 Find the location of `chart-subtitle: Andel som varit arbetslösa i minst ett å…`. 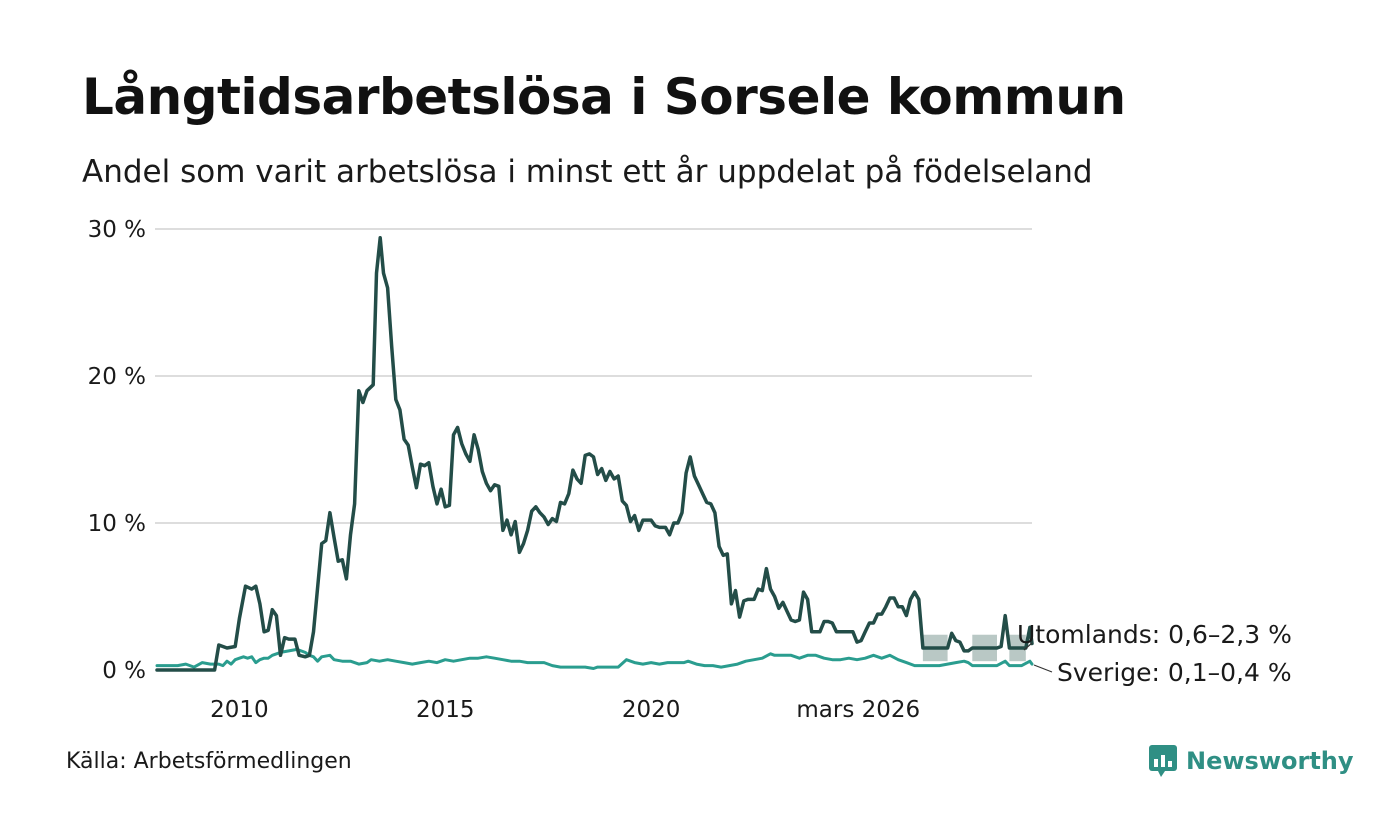

chart-subtitle: Andel som varit arbetslösa i minst ett å… is located at coordinates (587, 172).